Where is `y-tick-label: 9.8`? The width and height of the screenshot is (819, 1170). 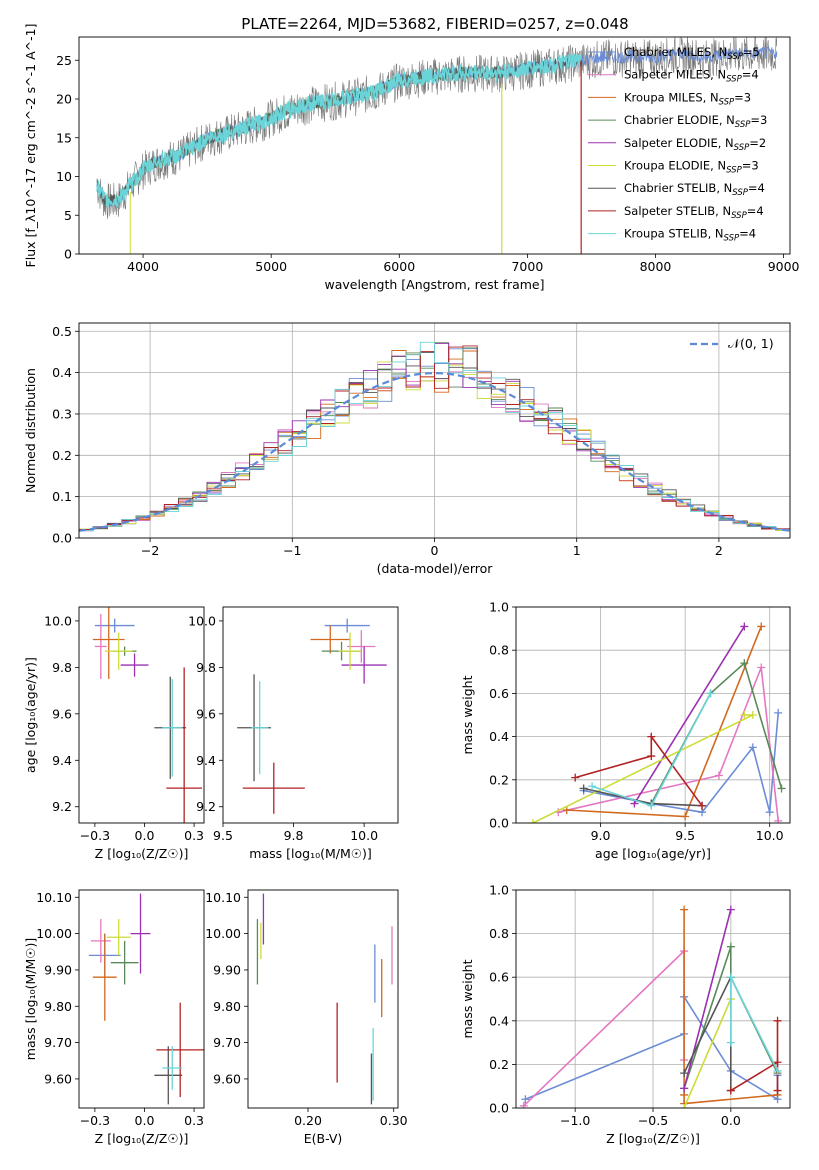 y-tick-label: 9.8 is located at coordinates (62, 667).